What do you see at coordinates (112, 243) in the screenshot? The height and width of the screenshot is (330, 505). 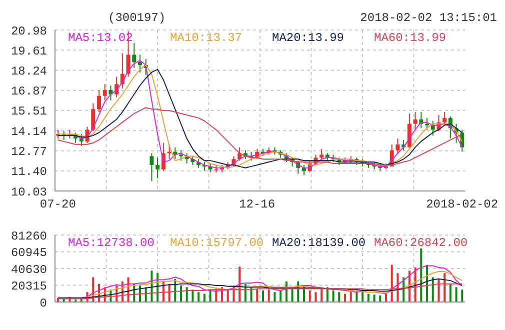 I see `text: MA5:12738.00` at bounding box center [112, 243].